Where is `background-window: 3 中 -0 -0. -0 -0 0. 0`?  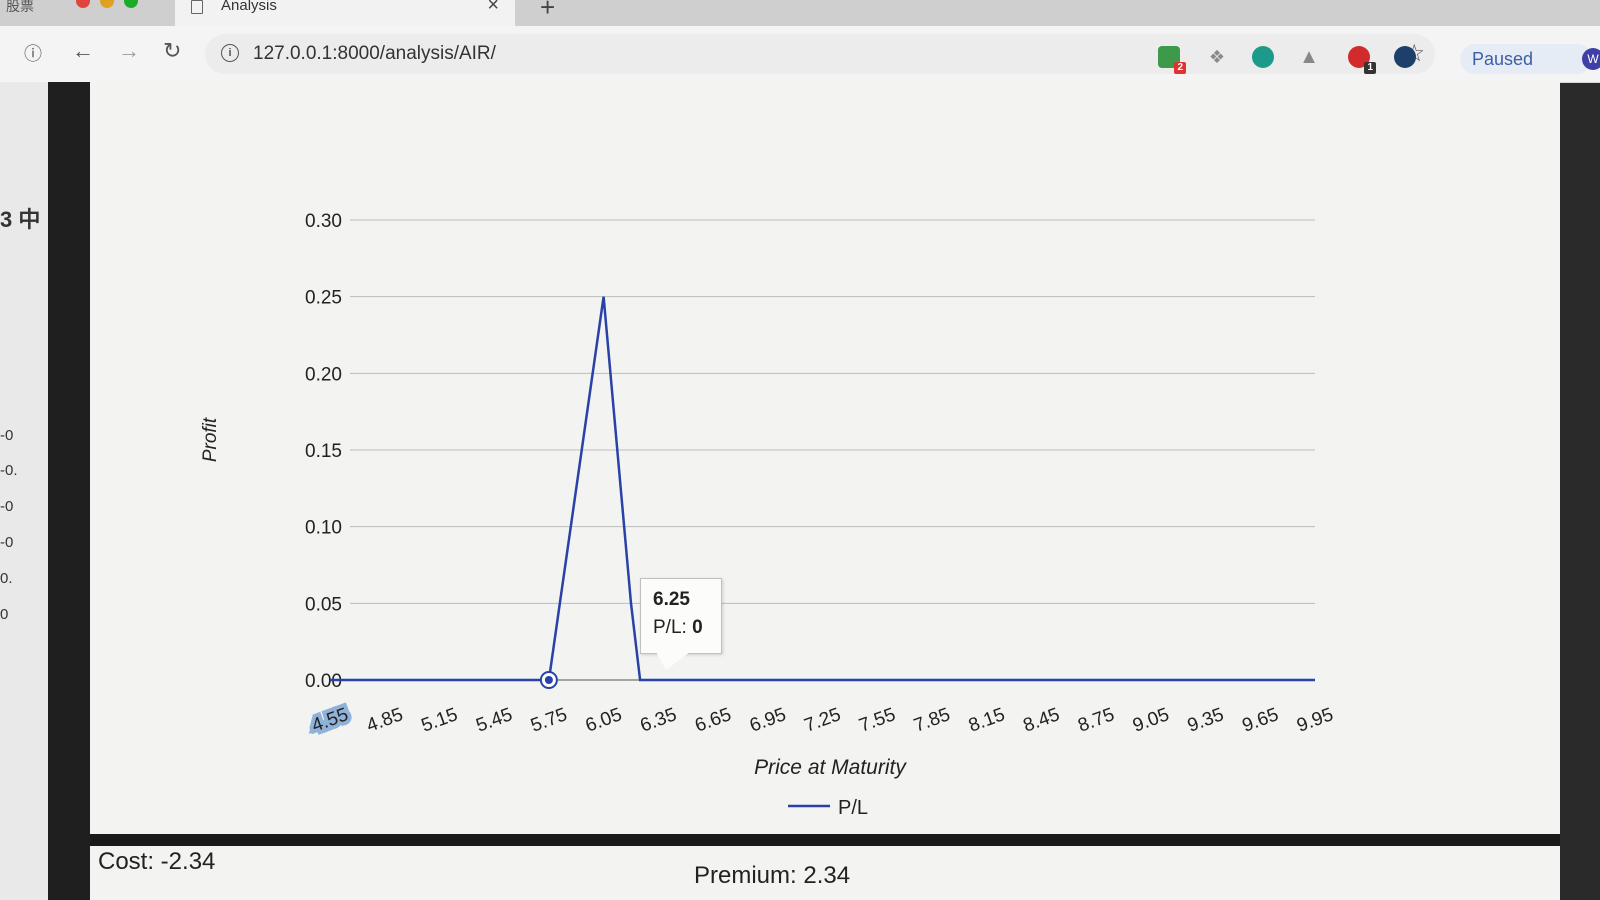 background-window: 3 中 -0 -0. -0 -0 0. 0 is located at coordinates (24, 491).